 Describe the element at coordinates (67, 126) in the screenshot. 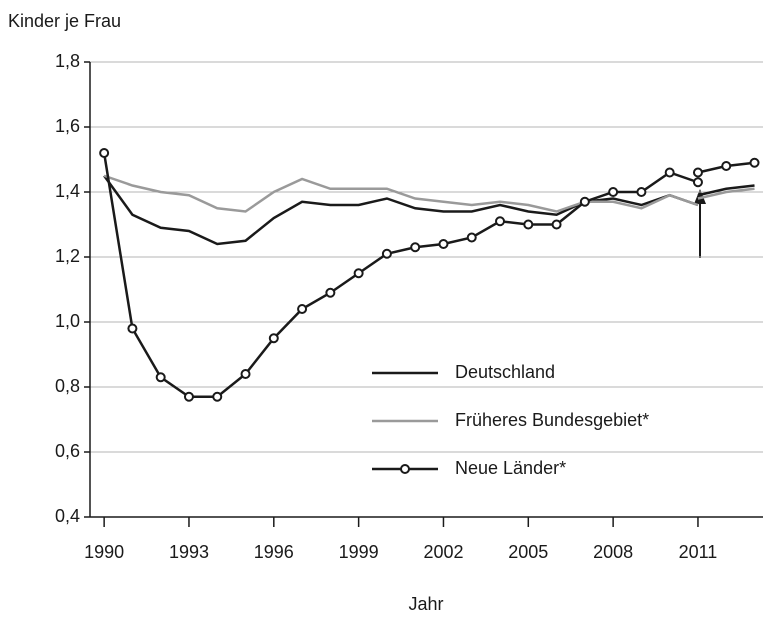

I see `y-tick-label: 1,6` at that location.